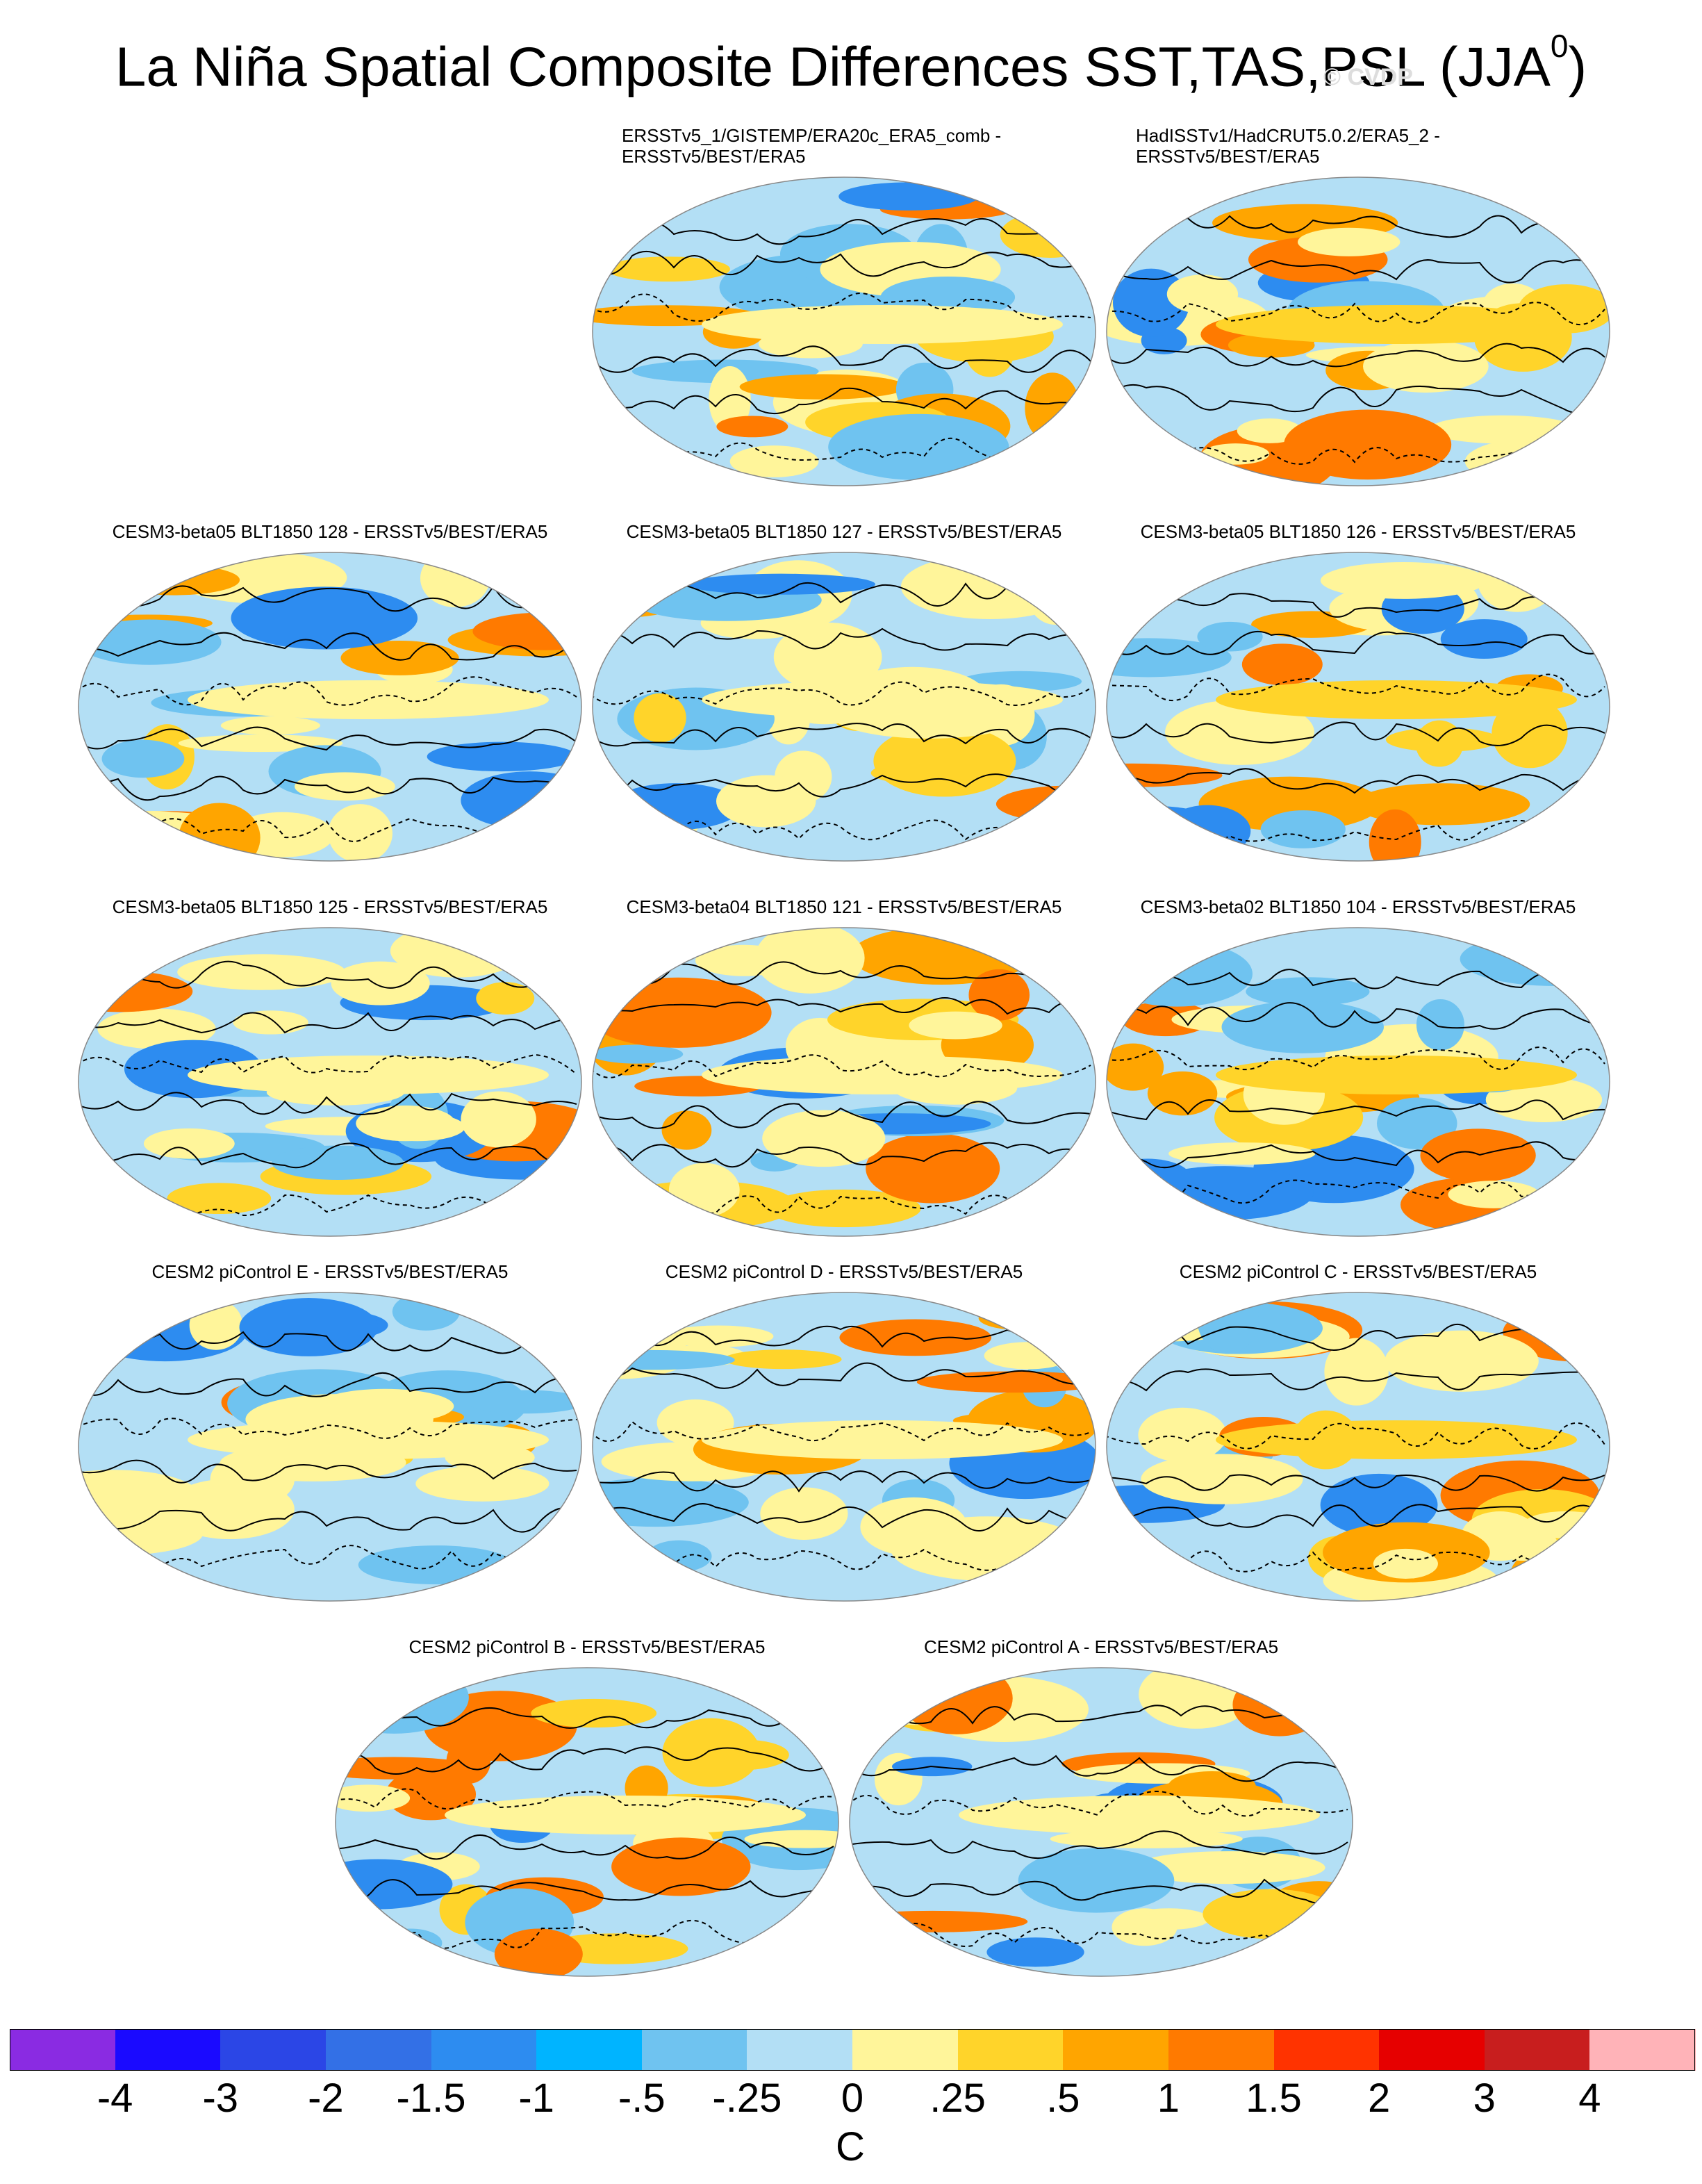  I want to click on colorbar-unit: C, so click(850, 2146).